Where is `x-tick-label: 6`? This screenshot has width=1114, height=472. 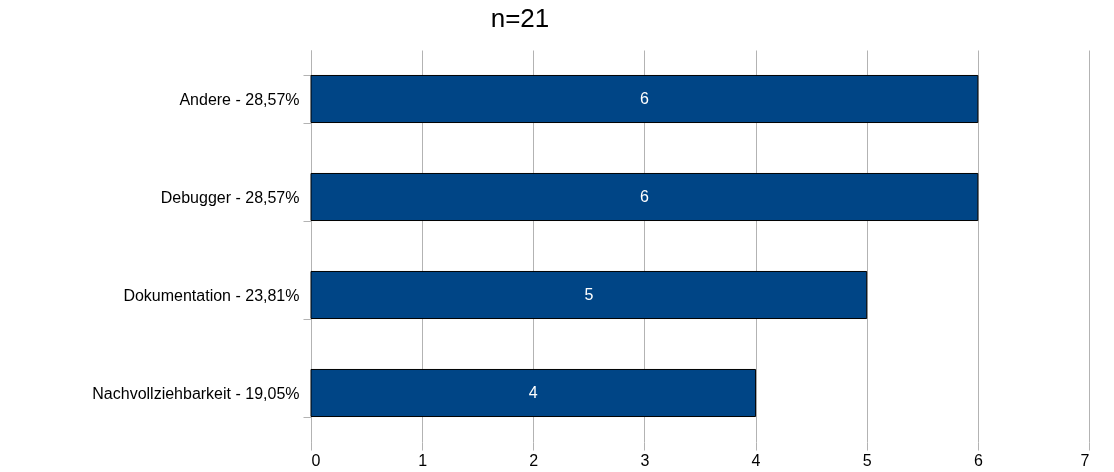
x-tick-label: 6 is located at coordinates (978, 460).